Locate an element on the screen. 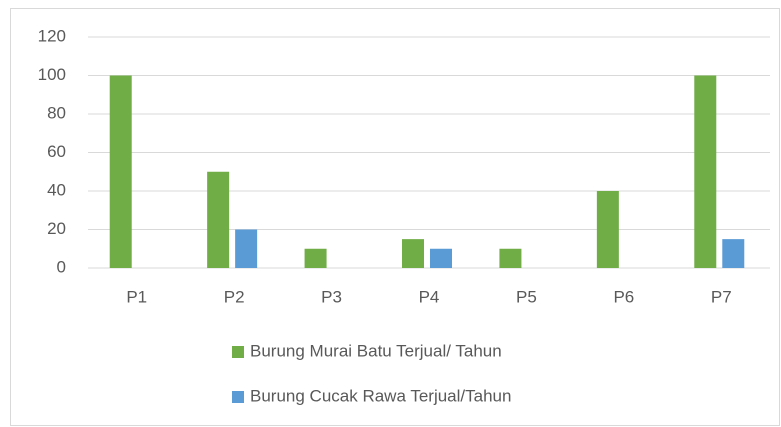 Image resolution: width=781 pixels, height=427 pixels. legend-label: Burung Cucak Rawa Terjual/Tahun is located at coordinates (380, 395).